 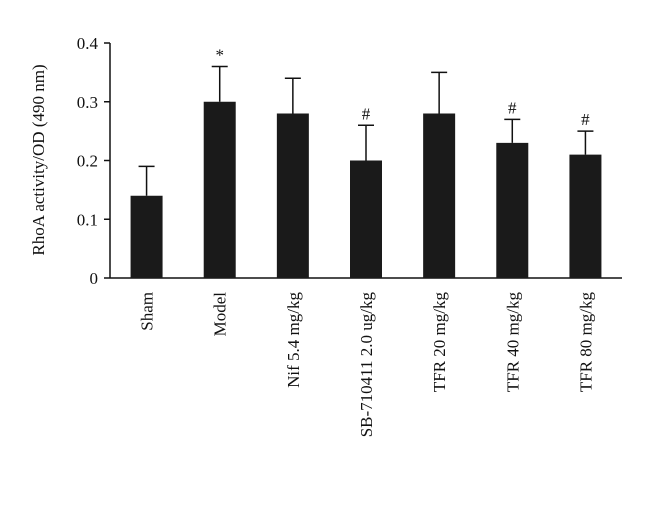 I want to click on x-tick-label: Sham, so click(x=147, y=311).